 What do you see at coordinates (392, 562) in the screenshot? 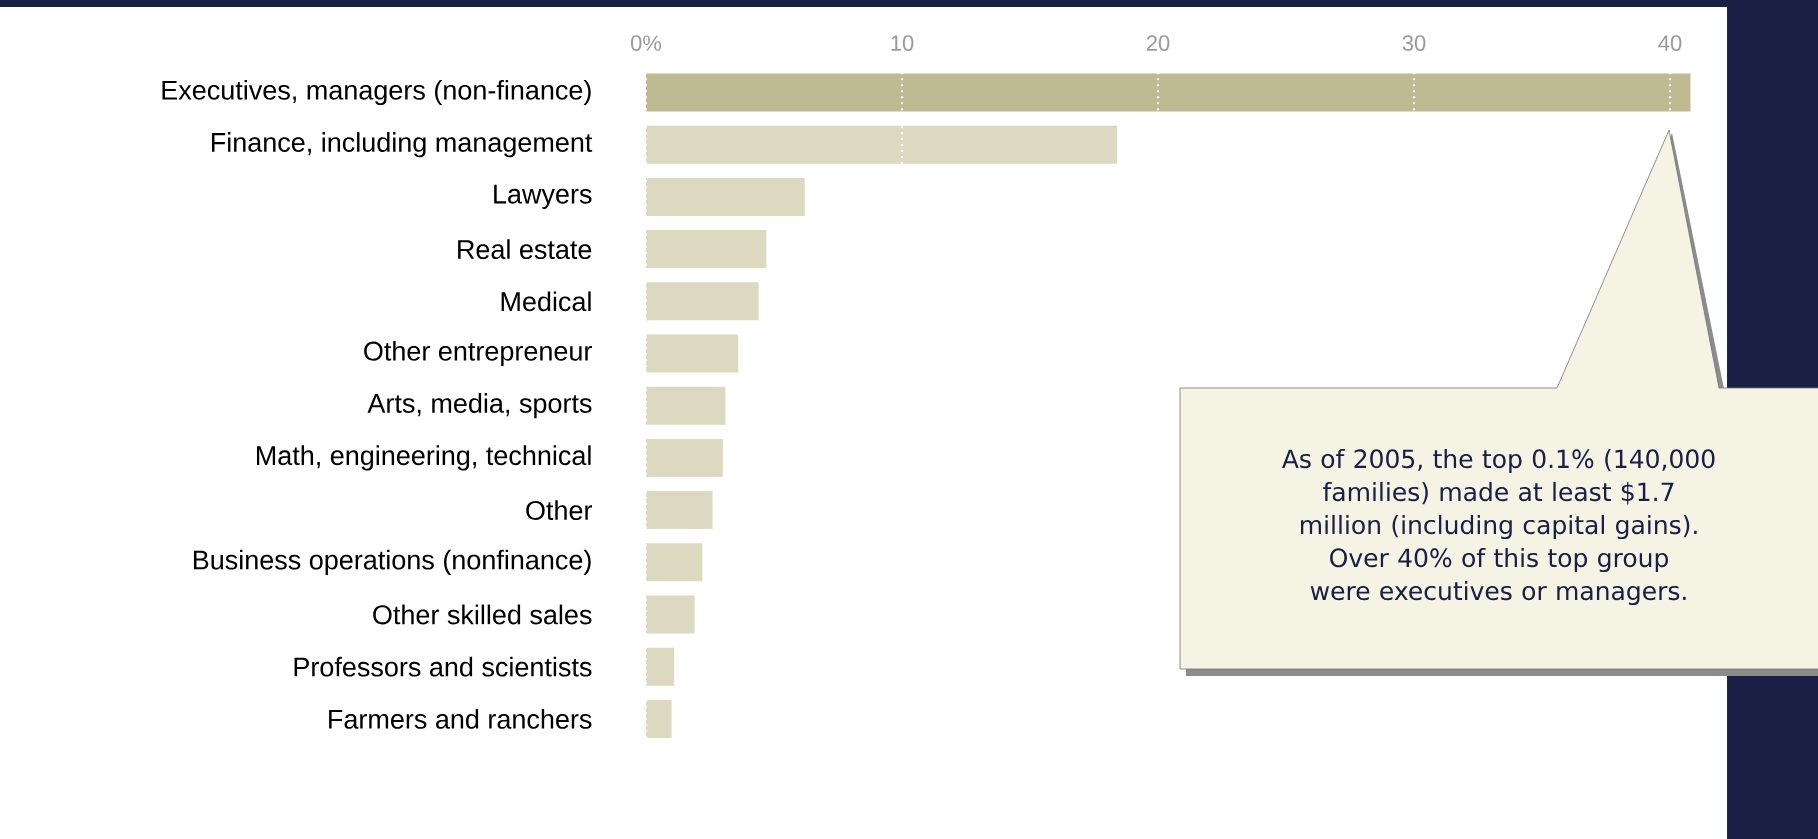
I see `y-tick-label: Business operations (nonfinance)` at bounding box center [392, 562].